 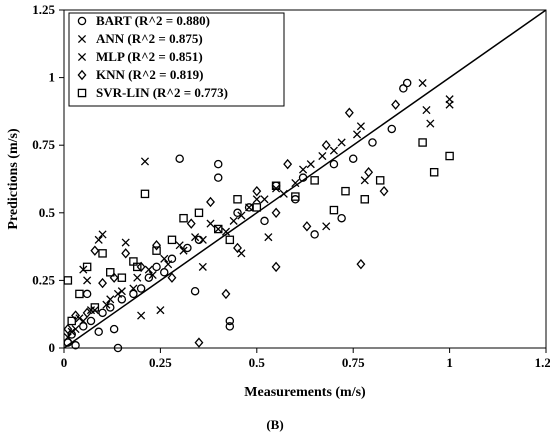 I want to click on legend-entry: BART (R^2 = 0.880), so click(x=153, y=20).